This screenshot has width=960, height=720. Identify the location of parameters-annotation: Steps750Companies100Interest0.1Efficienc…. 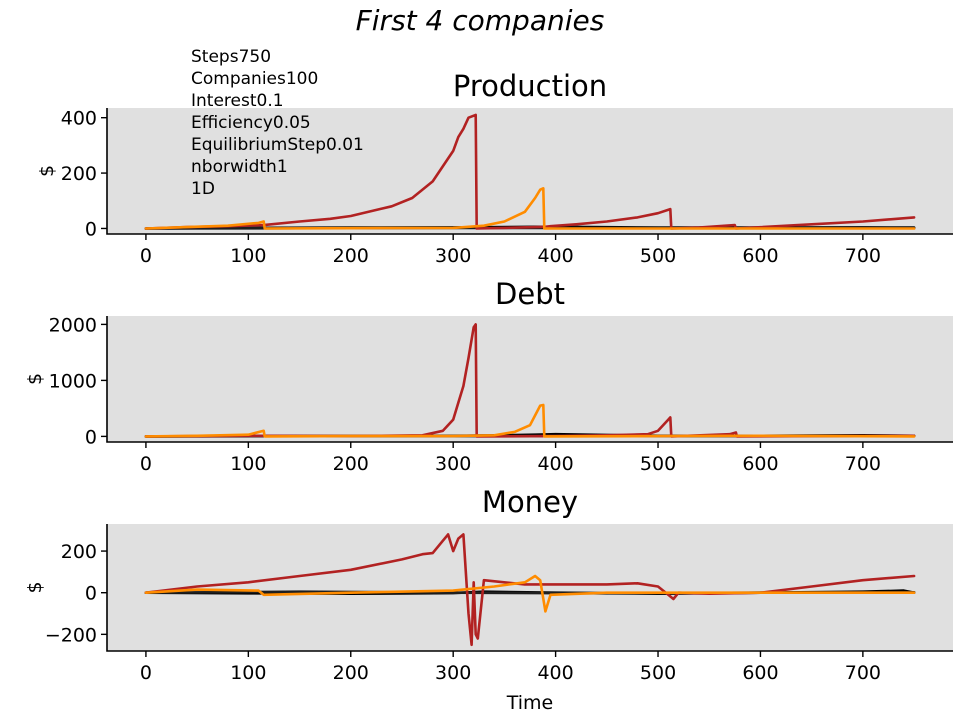
(277, 123).